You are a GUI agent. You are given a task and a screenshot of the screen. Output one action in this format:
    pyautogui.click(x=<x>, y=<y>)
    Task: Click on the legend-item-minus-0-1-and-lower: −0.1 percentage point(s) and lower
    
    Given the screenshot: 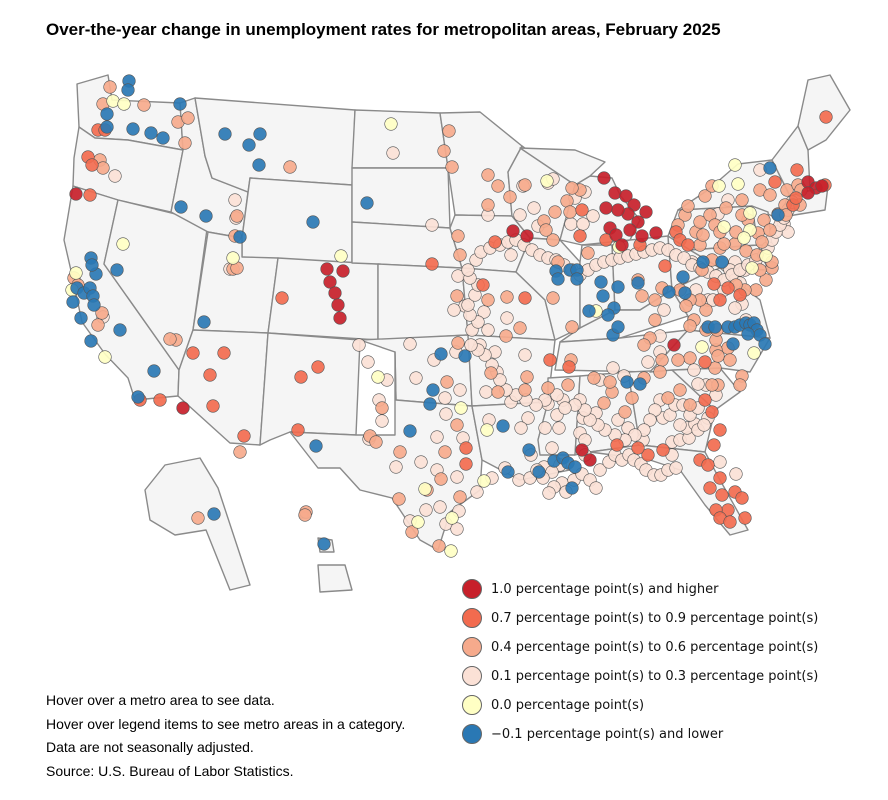 What is the action you would take?
    pyautogui.click(x=592, y=734)
    